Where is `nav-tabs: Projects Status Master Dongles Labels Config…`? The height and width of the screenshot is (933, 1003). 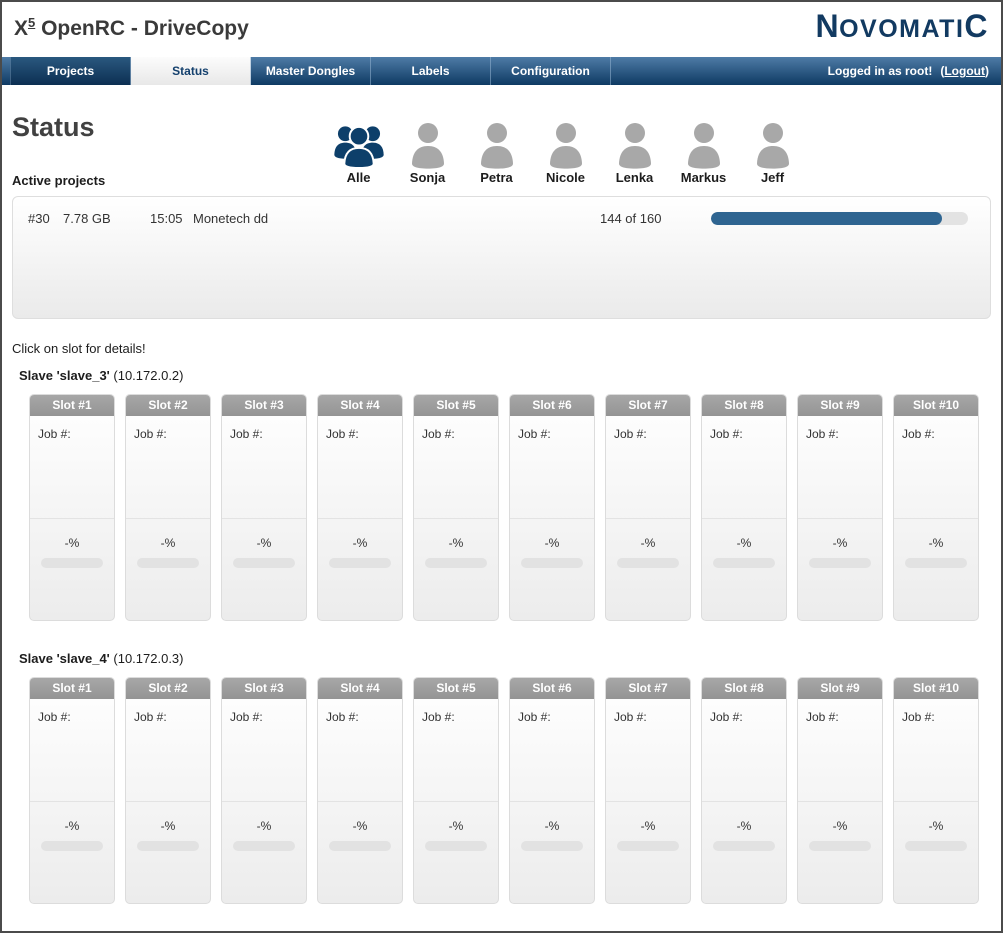 nav-tabs: Projects Status Master Dongles Labels Config… is located at coordinates (310, 71).